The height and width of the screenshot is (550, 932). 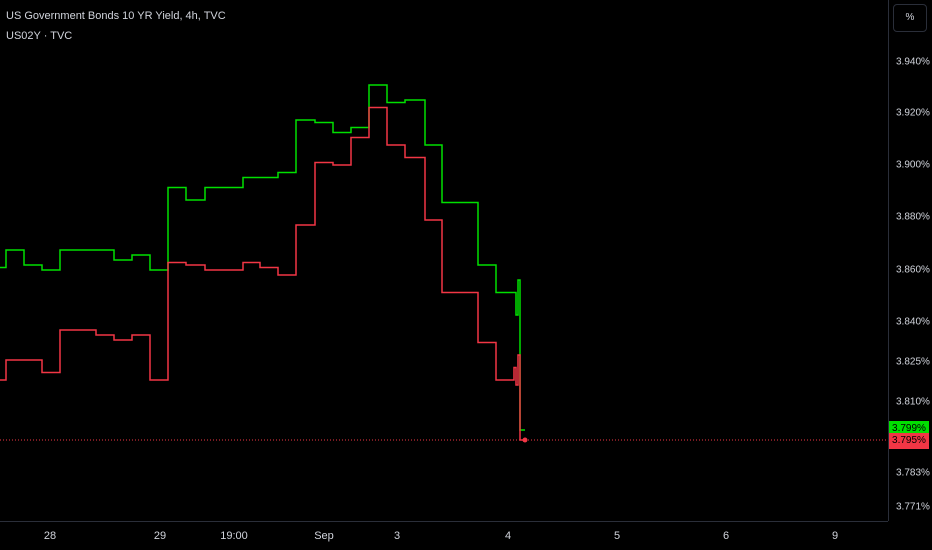 I want to click on price-axis-tick-label: 3.825%, so click(x=913, y=362).